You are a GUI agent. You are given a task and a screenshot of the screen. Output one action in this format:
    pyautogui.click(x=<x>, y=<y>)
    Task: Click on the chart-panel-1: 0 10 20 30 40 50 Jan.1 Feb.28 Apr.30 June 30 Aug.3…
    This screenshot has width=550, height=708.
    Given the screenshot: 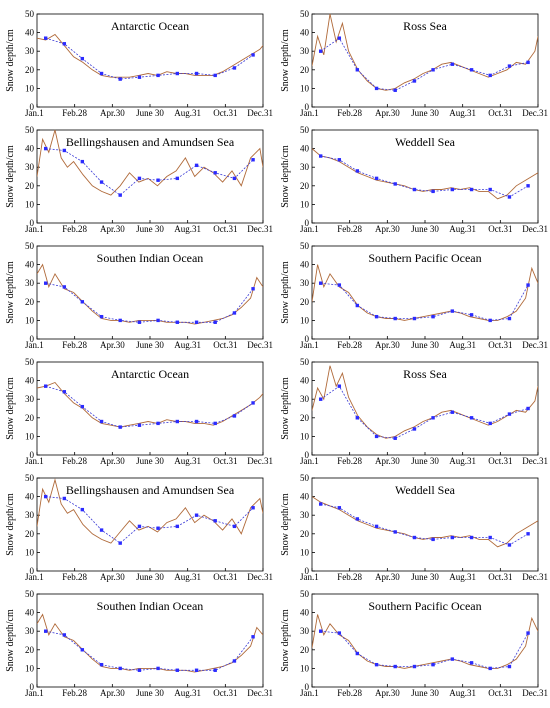 What is the action you would take?
    pyautogui.click(x=137, y=59)
    